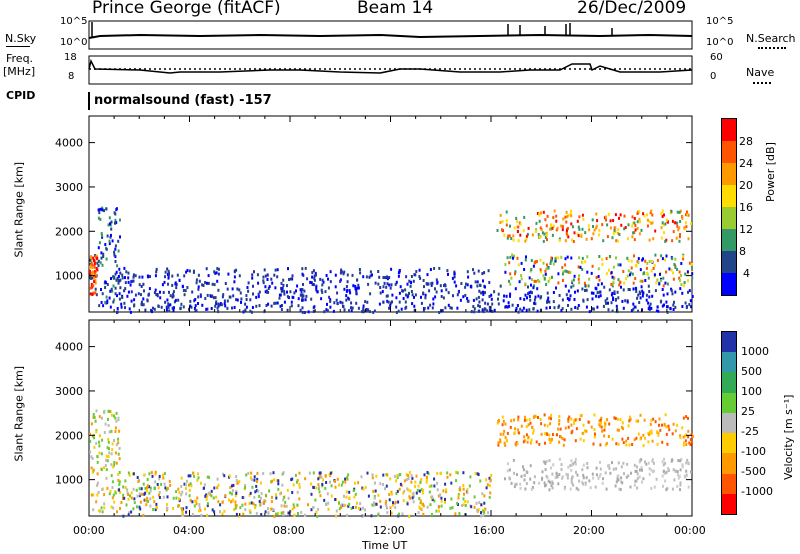  Describe the element at coordinates (589, 530) in the screenshot. I see `xtick-5: 20:00` at that location.